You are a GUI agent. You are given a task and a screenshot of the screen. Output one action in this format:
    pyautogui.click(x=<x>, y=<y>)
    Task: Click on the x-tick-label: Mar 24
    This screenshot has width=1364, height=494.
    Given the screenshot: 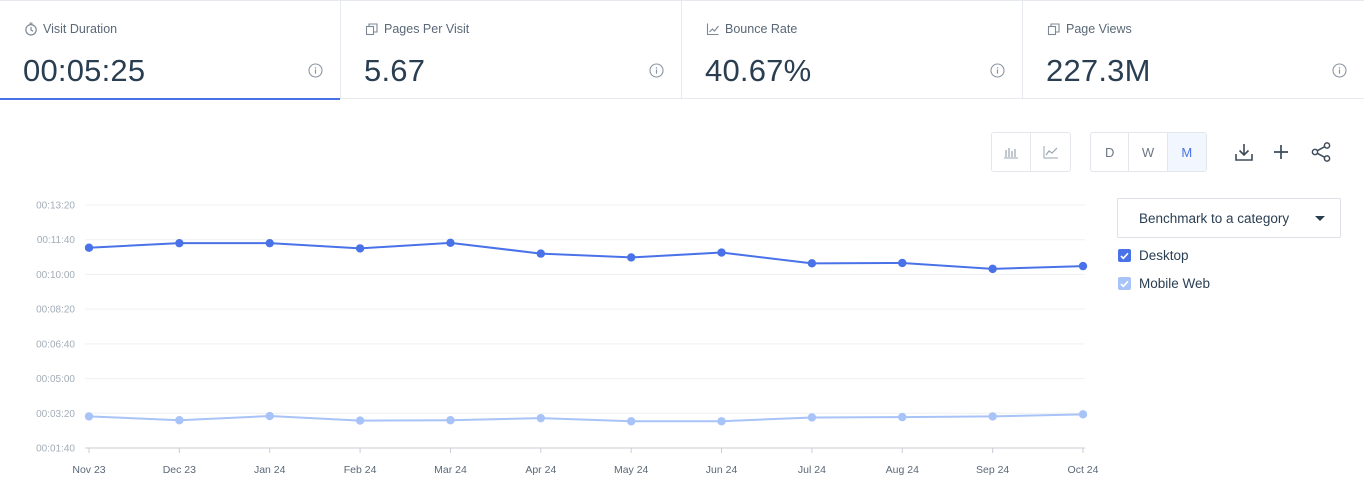 What is the action you would take?
    pyautogui.click(x=450, y=470)
    